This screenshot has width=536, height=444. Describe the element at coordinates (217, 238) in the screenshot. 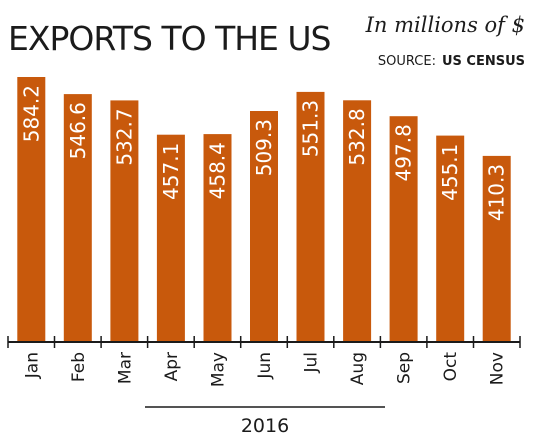

I see `bar-may` at that location.